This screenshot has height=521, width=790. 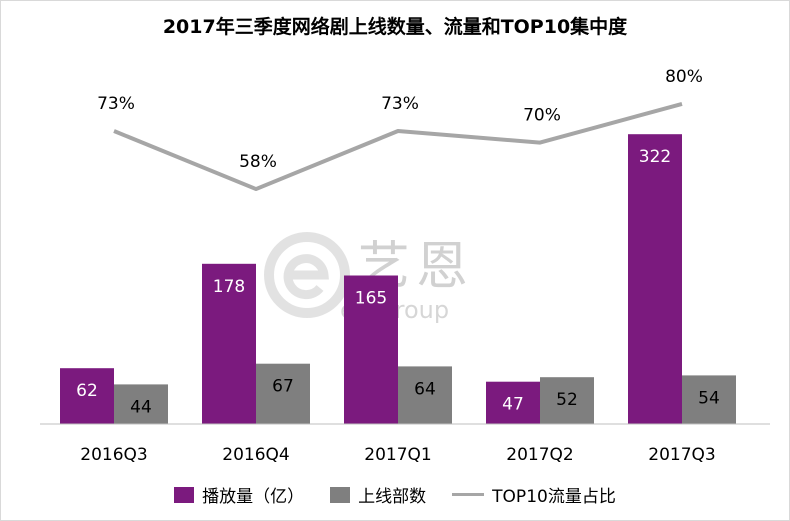 What do you see at coordinates (397, 455) in the screenshot?
I see `x-tick-label: 2017Q1` at bounding box center [397, 455].